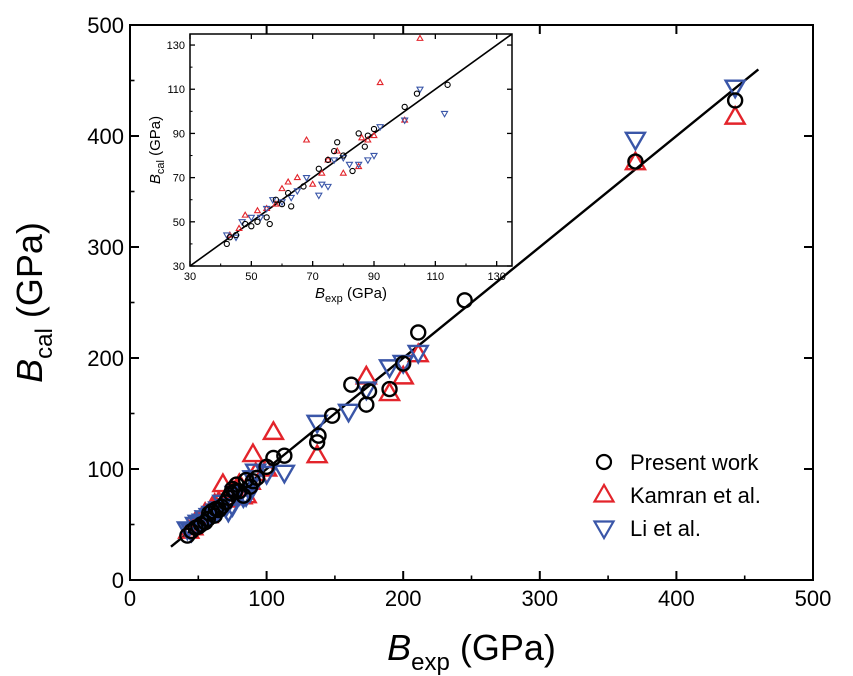  I want to click on main-x-tick-label: 200, so click(403, 598).